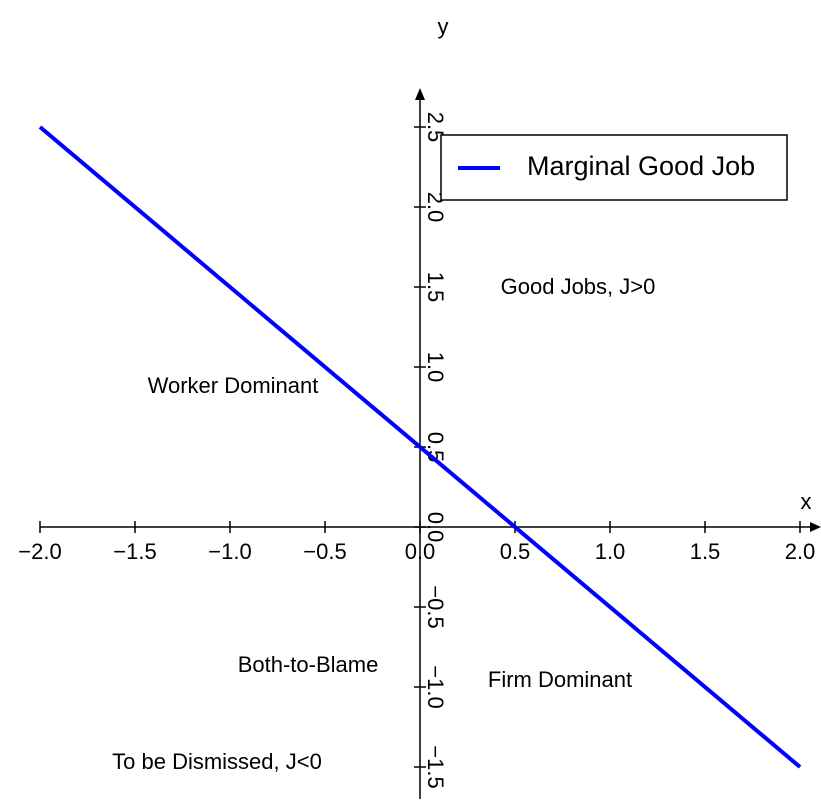 The width and height of the screenshot is (821, 808). What do you see at coordinates (420, 551) in the screenshot?
I see `x-tick-label: 0.0` at bounding box center [420, 551].